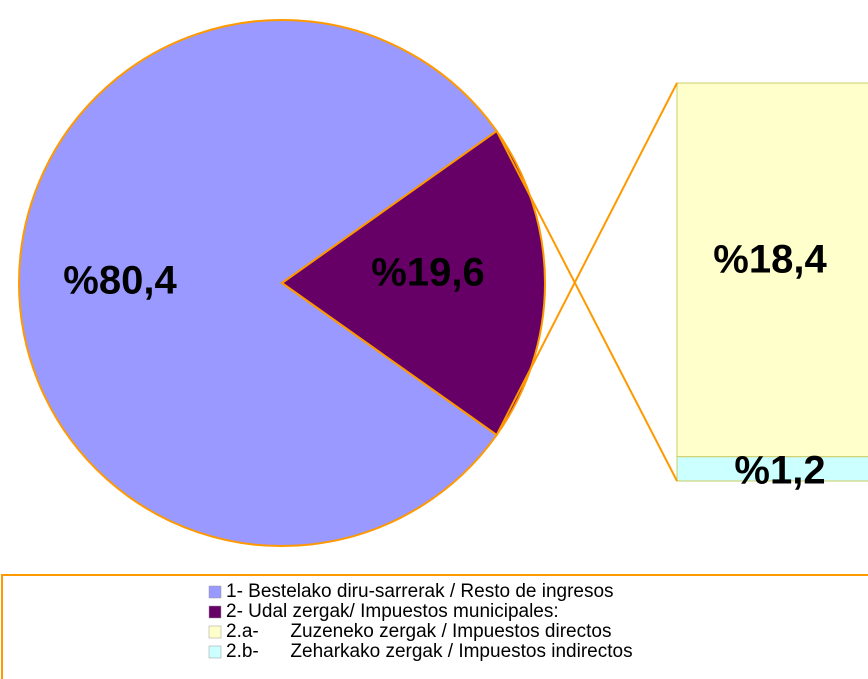 Image resolution: width=868 pixels, height=679 pixels. What do you see at coordinates (779, 471) in the screenshot?
I see `bar-label: %1,2` at bounding box center [779, 471].